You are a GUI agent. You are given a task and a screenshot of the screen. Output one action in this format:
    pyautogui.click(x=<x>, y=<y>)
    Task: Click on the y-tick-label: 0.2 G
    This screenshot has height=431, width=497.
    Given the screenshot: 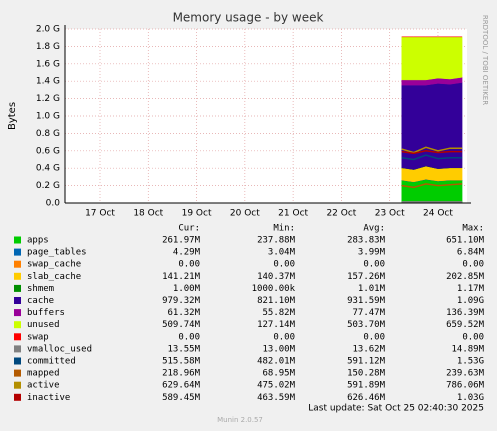 What is the action you would take?
    pyautogui.click(x=48, y=186)
    